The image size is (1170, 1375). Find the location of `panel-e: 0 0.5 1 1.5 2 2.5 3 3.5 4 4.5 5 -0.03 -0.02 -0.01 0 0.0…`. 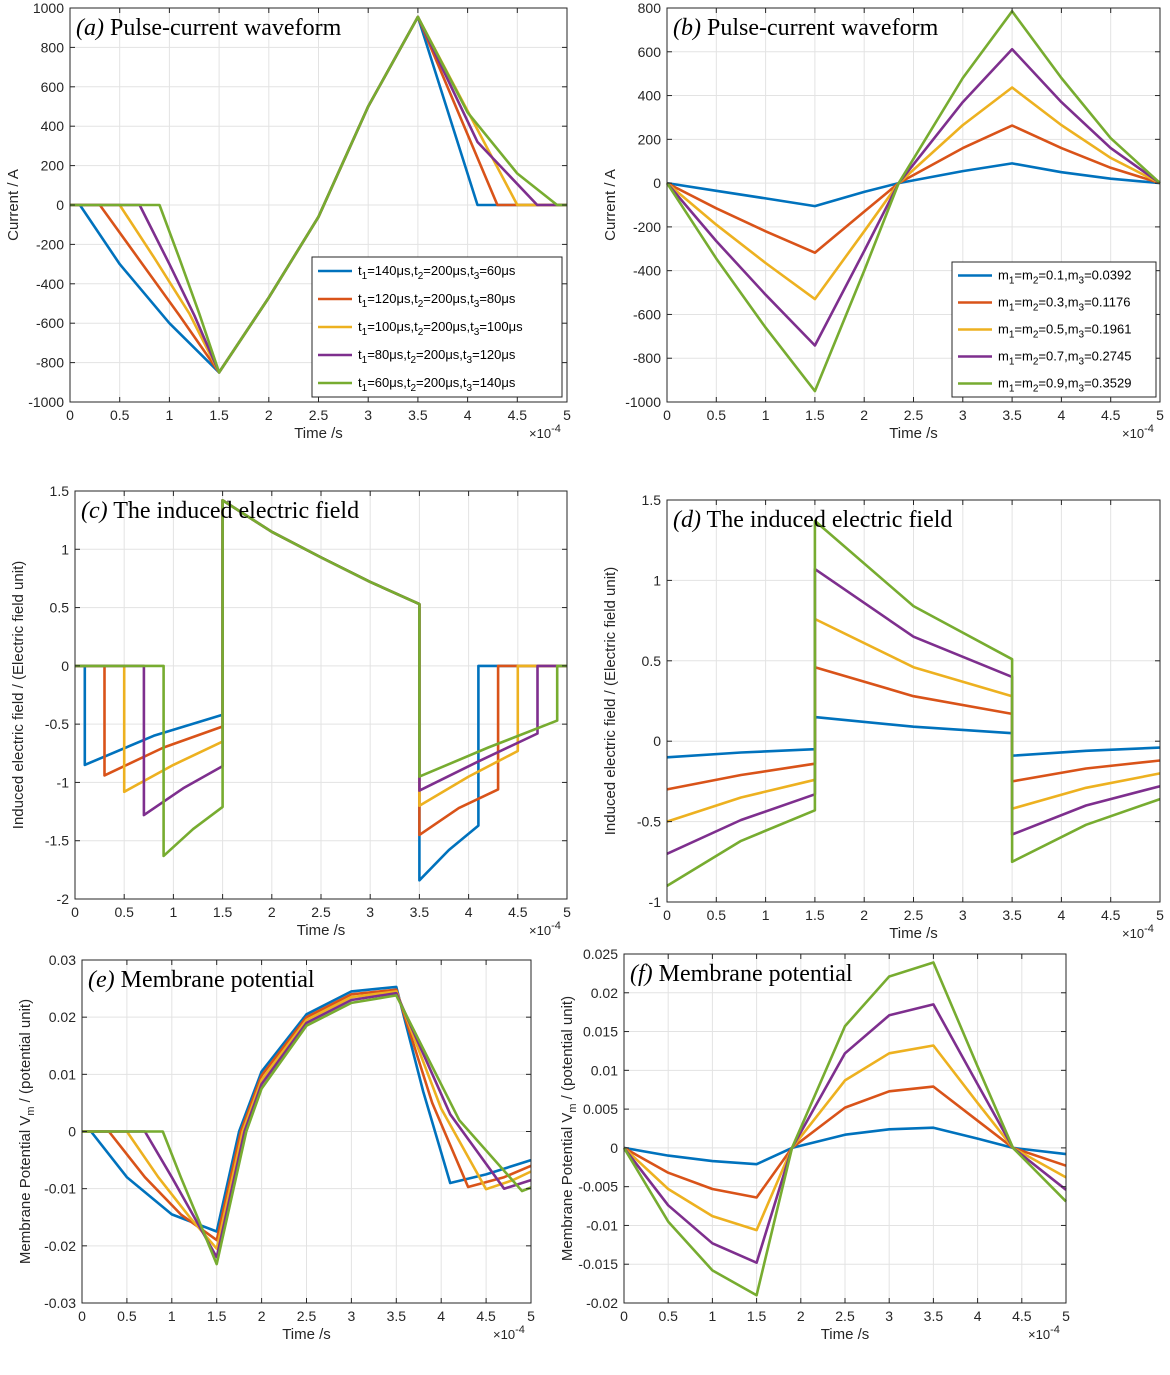

panel-e: 0 0.5 1 1.5 2 2.5 3 3.5 4 4.5 5 -0.03 -0.02 -0.01 0 0.0… is located at coordinates (276, 1147).